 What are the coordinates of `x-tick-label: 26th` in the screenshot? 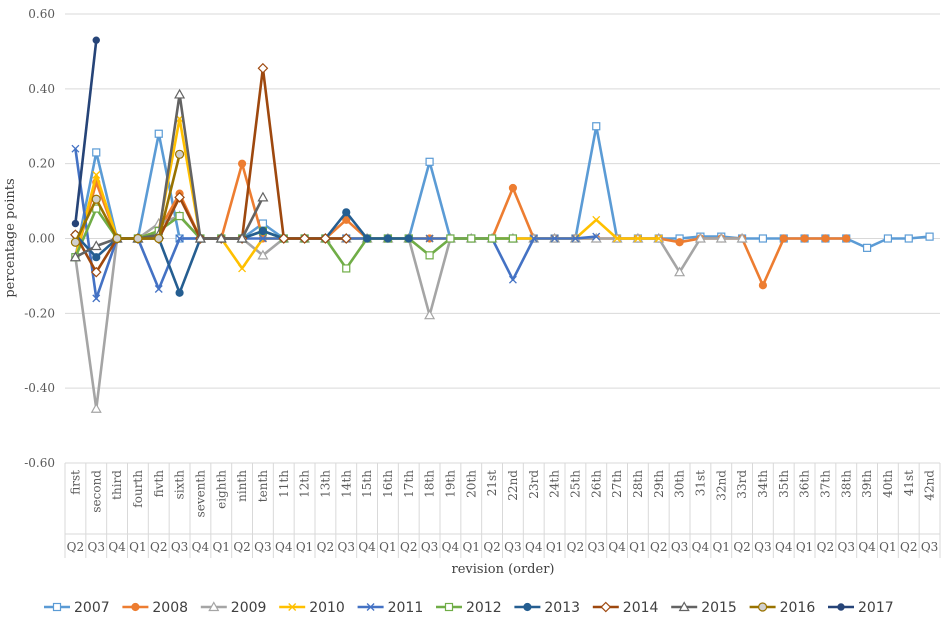 It's located at (596, 484).